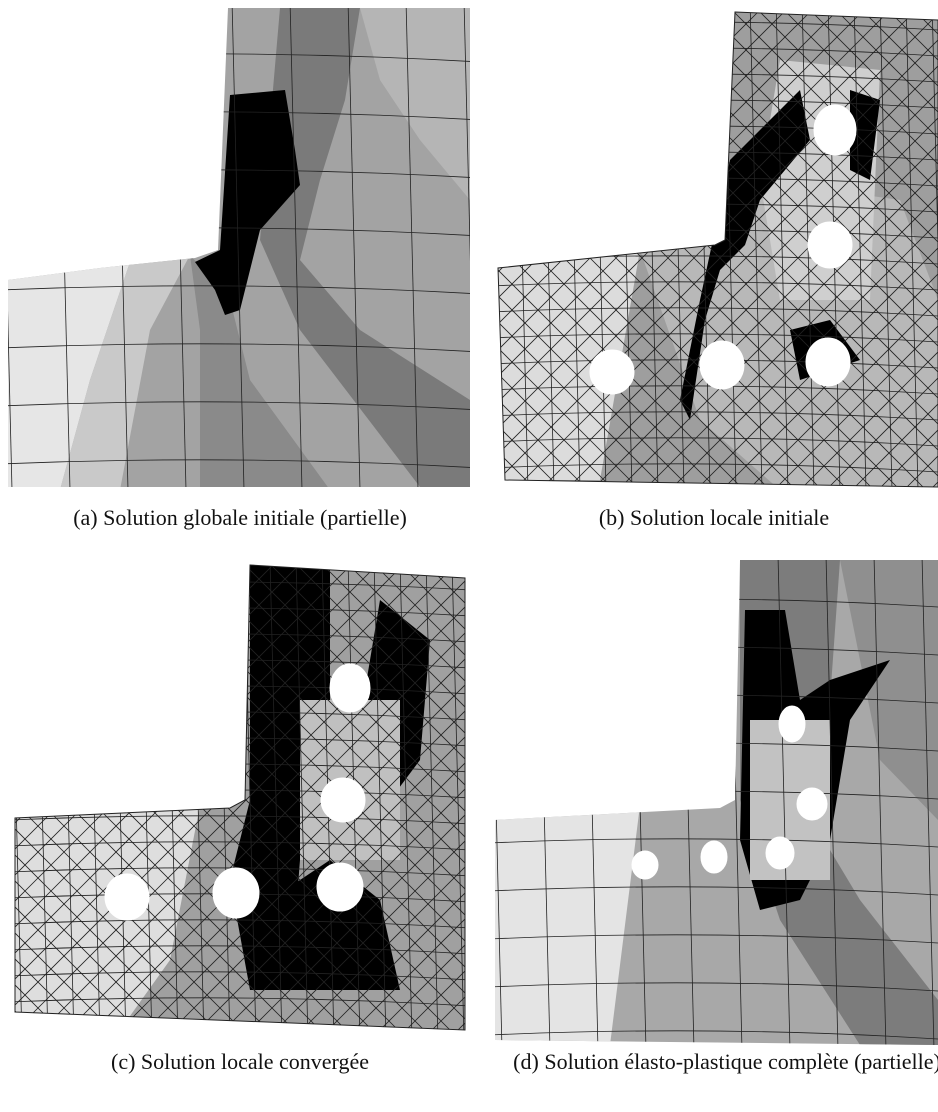 The image size is (938, 1112). What do you see at coordinates (611, 517) in the screenshot?
I see `caption-label: (b)` at bounding box center [611, 517].